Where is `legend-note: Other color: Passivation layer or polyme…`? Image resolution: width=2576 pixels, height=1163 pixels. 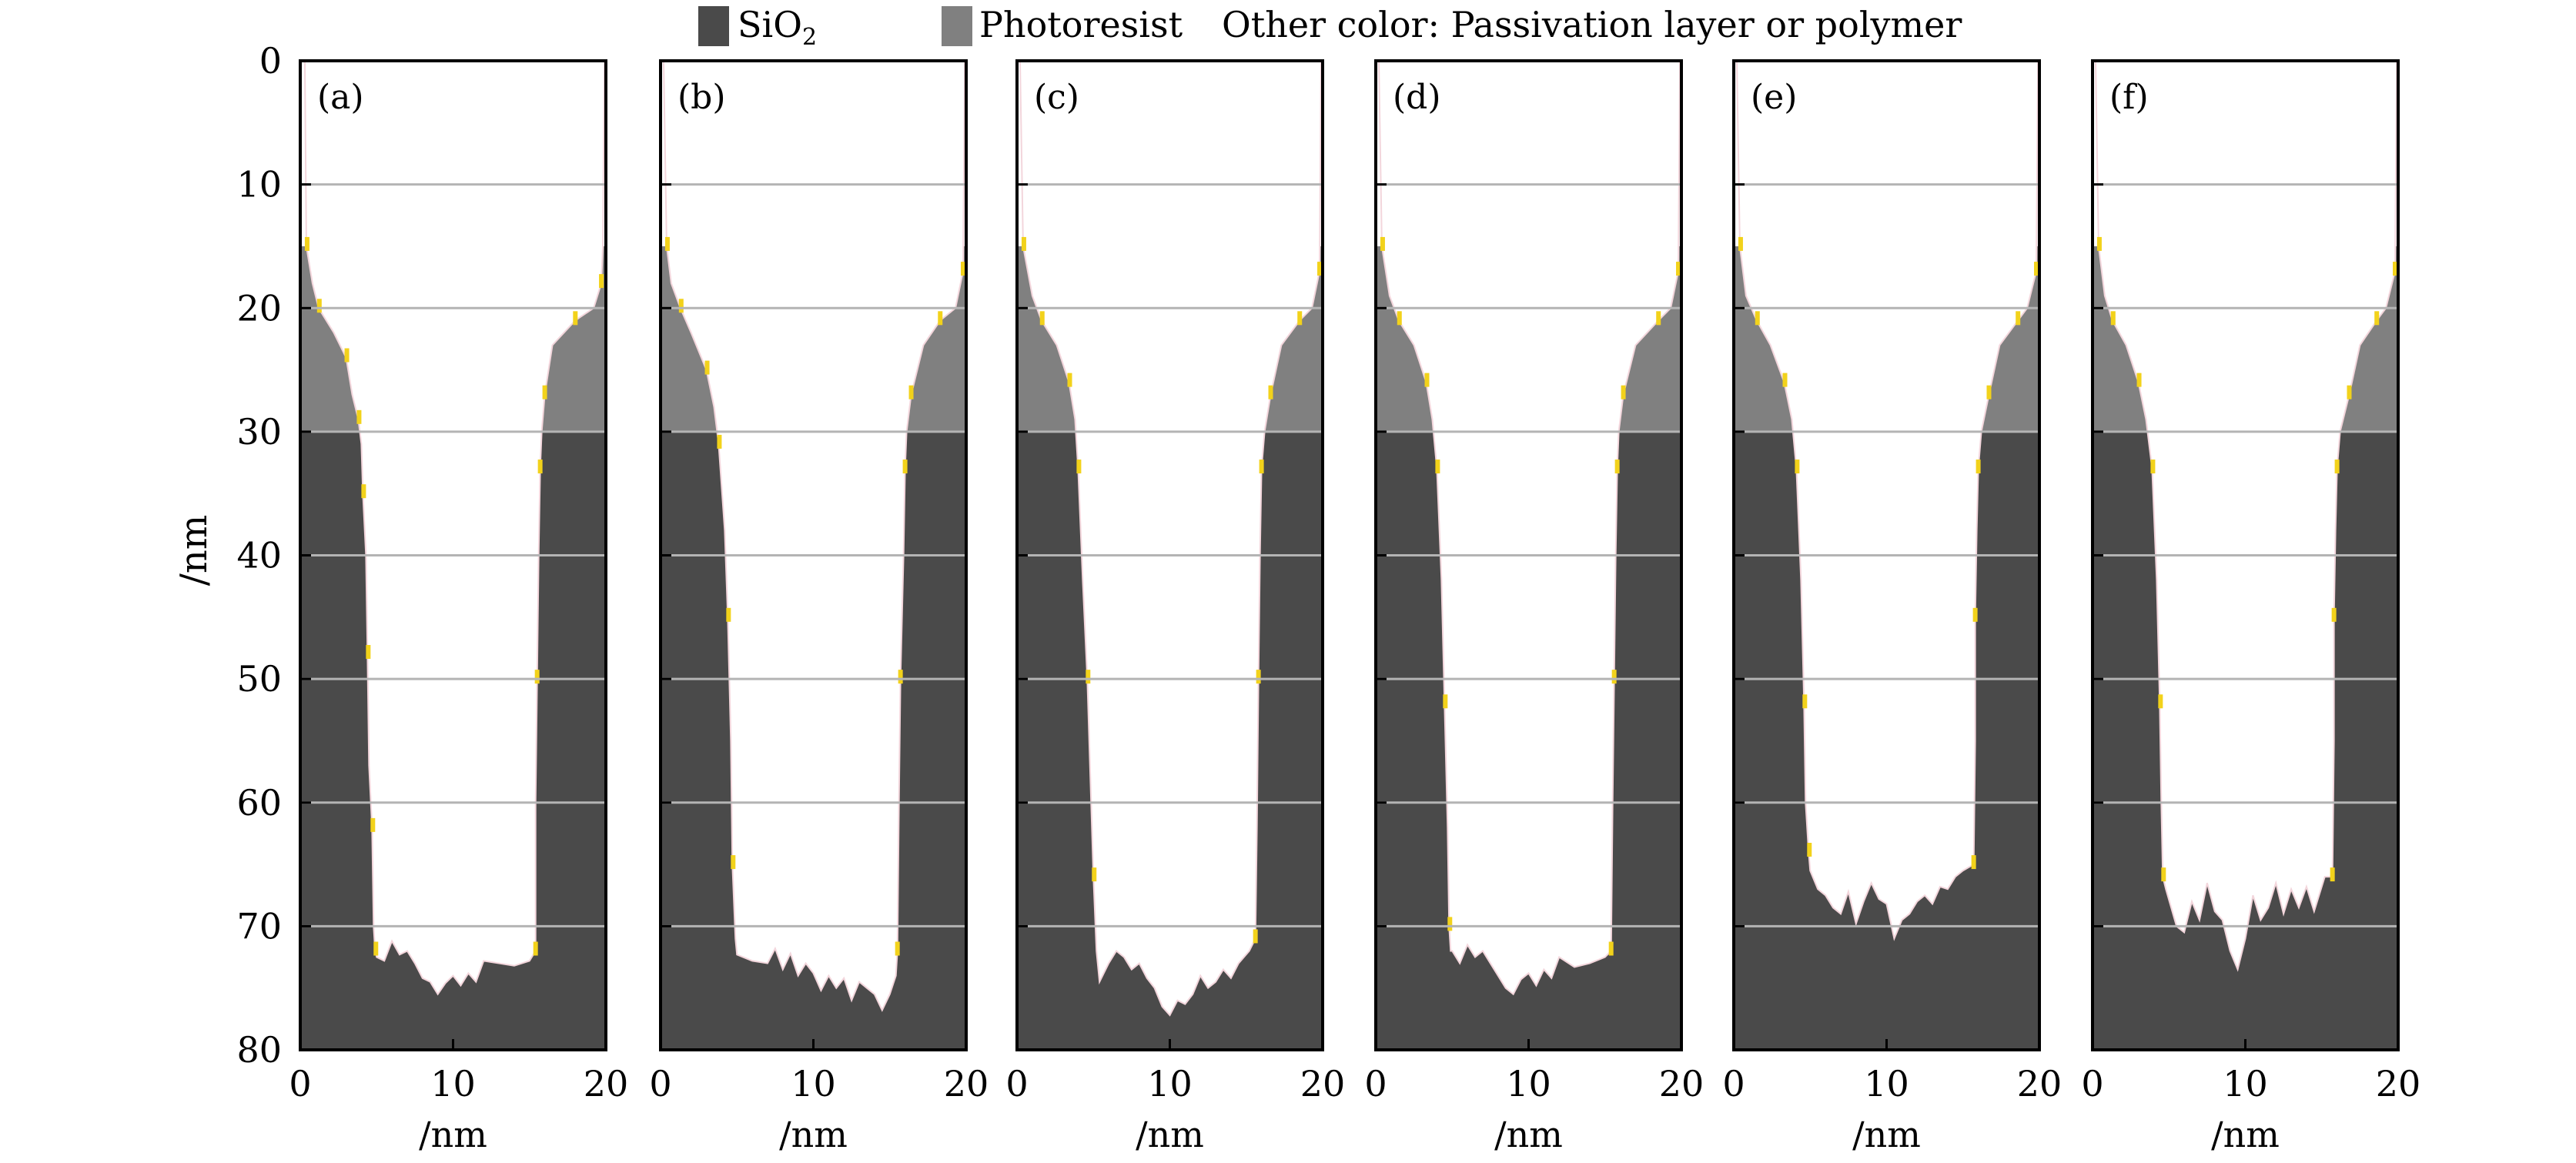 legend-note: Other color: Passivation layer or polyme… is located at coordinates (1592, 24).